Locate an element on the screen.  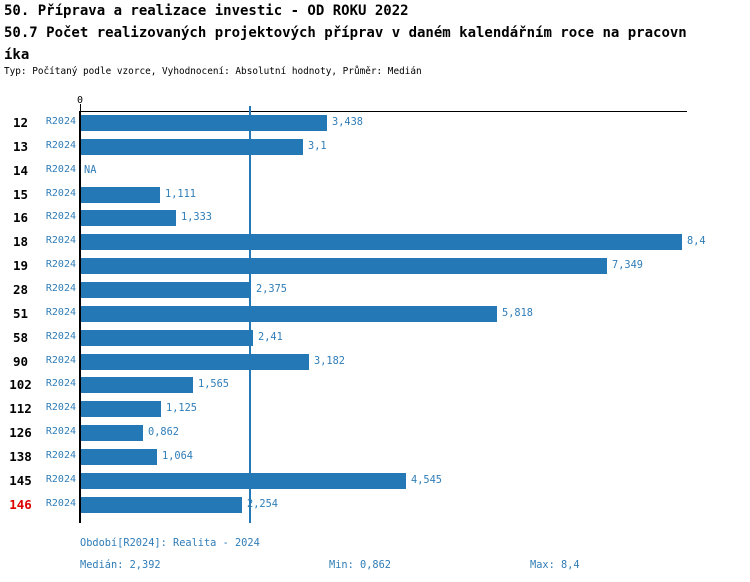
row-category-label: 19 is located at coordinates (20, 265).